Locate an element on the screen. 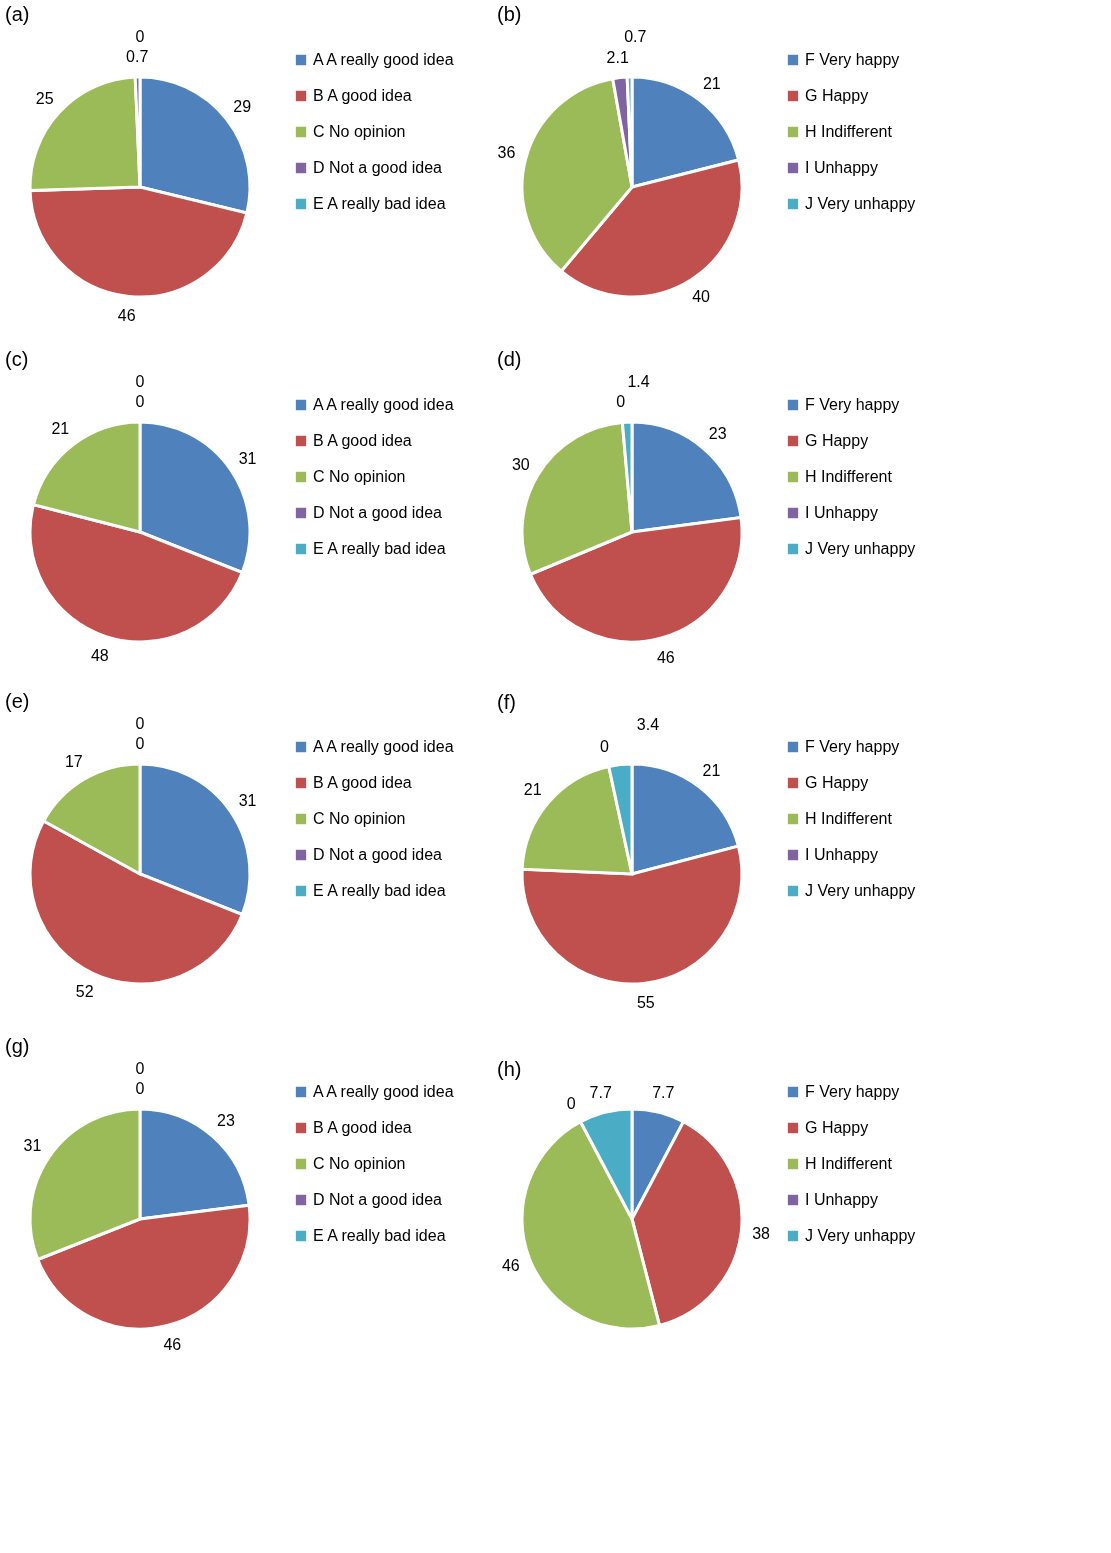 The height and width of the screenshot is (1553, 1111). chart-title: (a) is located at coordinates (17, 14).